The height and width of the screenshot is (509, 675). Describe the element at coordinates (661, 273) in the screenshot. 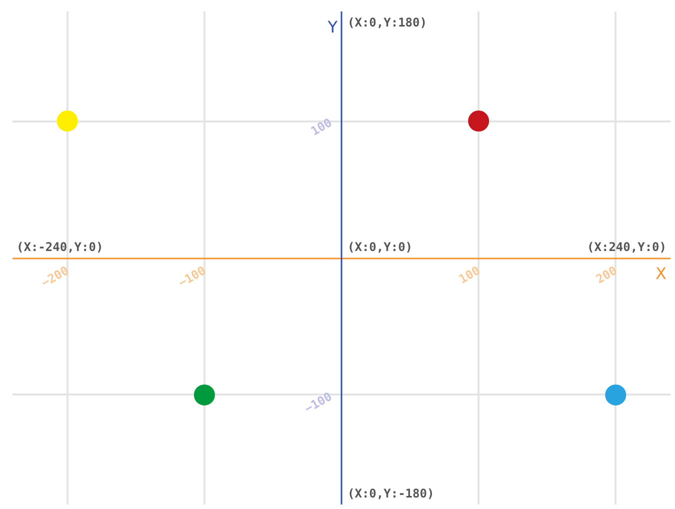

I see `x-axis-title: X` at that location.